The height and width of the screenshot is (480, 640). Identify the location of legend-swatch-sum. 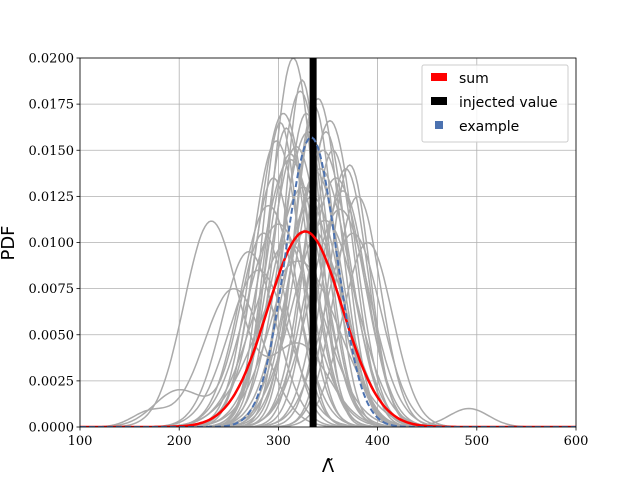
(439, 77).